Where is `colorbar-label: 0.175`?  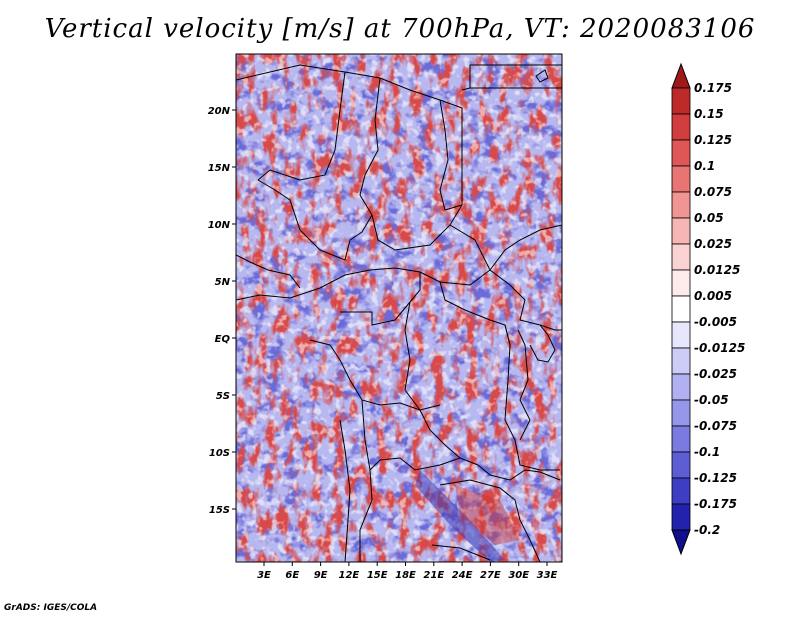 colorbar-label: 0.175 is located at coordinates (713, 88).